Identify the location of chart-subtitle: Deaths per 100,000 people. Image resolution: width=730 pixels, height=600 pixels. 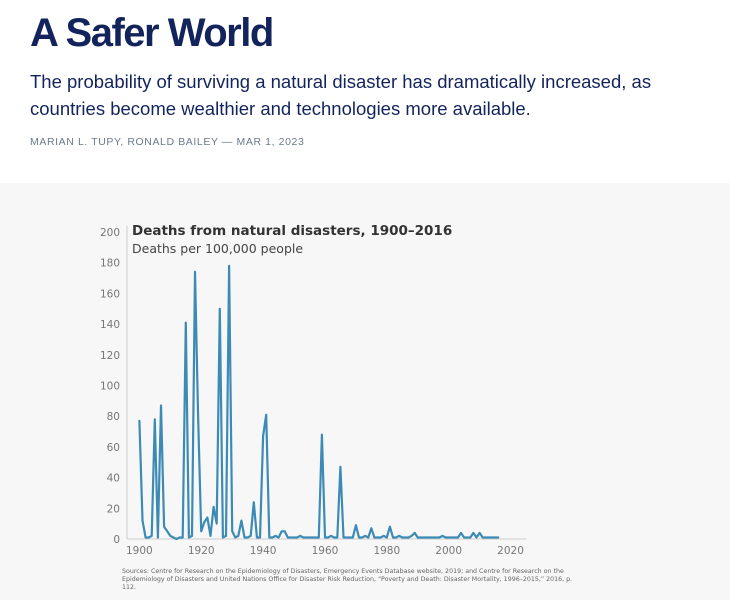
(217, 248).